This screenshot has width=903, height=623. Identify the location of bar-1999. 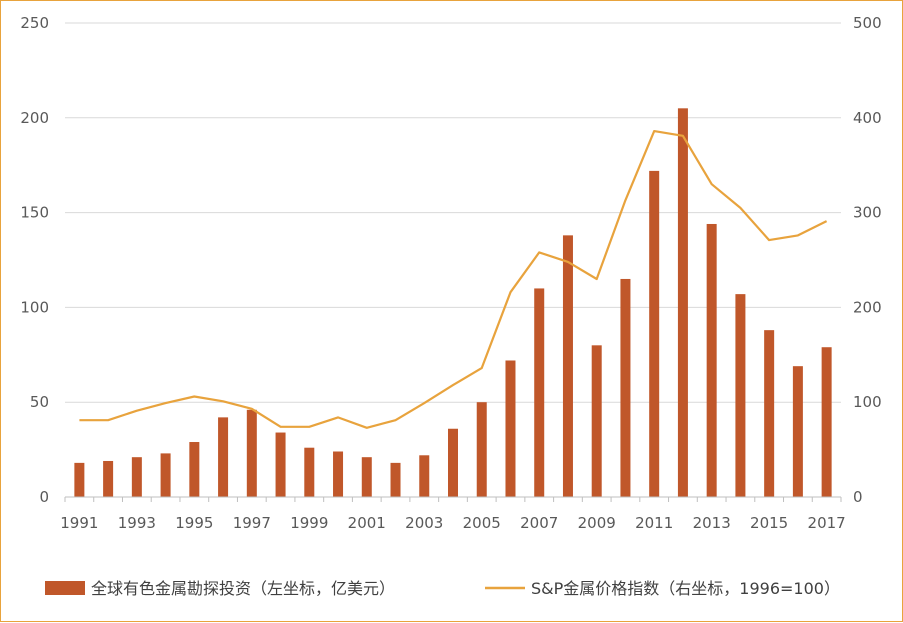
(309, 472).